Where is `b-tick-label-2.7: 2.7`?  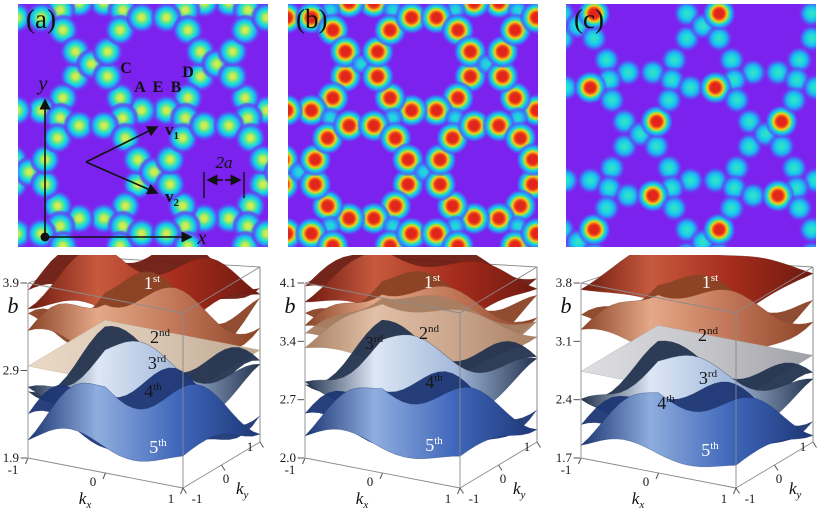 b-tick-label-2.7: 2.7 is located at coordinates (288, 399).